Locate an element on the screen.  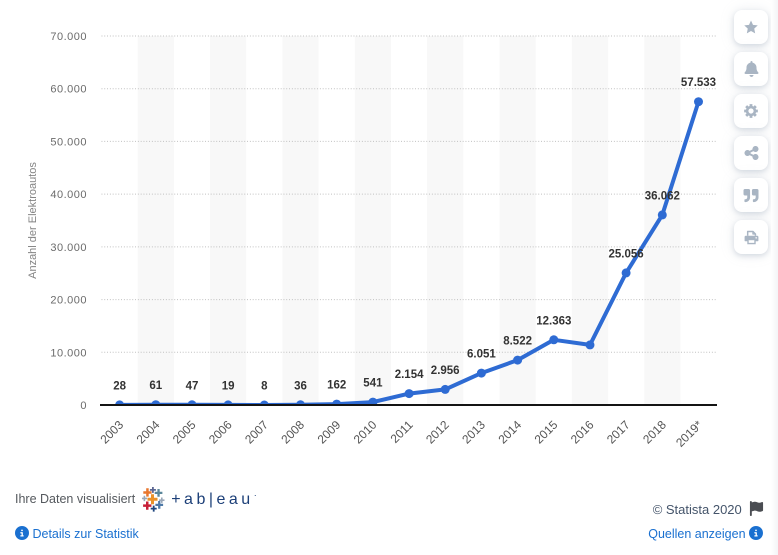
svg-text: 2.154 is located at coordinates (409, 375).